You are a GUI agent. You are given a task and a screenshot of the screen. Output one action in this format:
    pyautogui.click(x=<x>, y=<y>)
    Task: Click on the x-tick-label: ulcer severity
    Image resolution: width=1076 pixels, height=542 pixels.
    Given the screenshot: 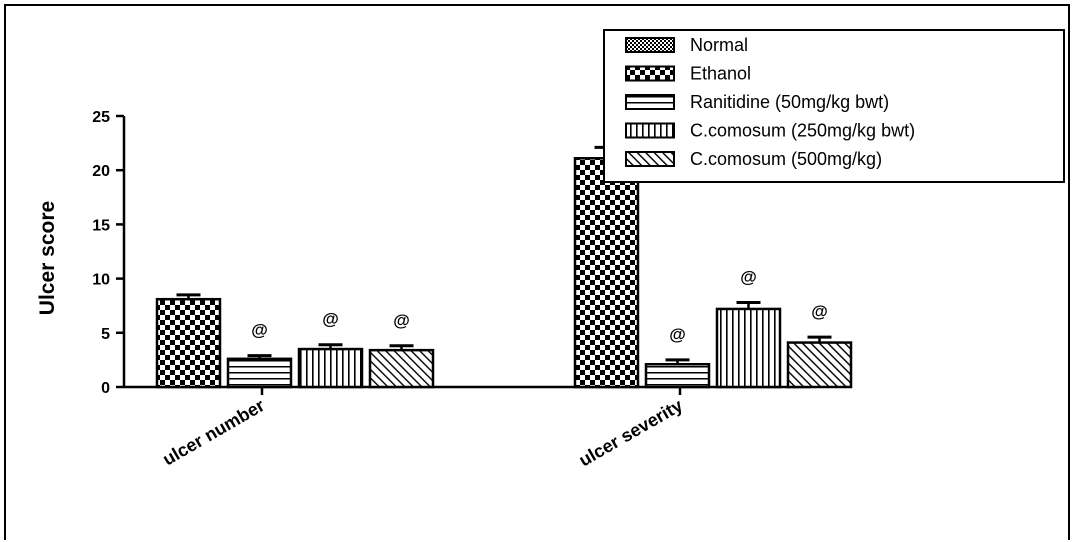 What is the action you would take?
    pyautogui.click(x=630, y=432)
    